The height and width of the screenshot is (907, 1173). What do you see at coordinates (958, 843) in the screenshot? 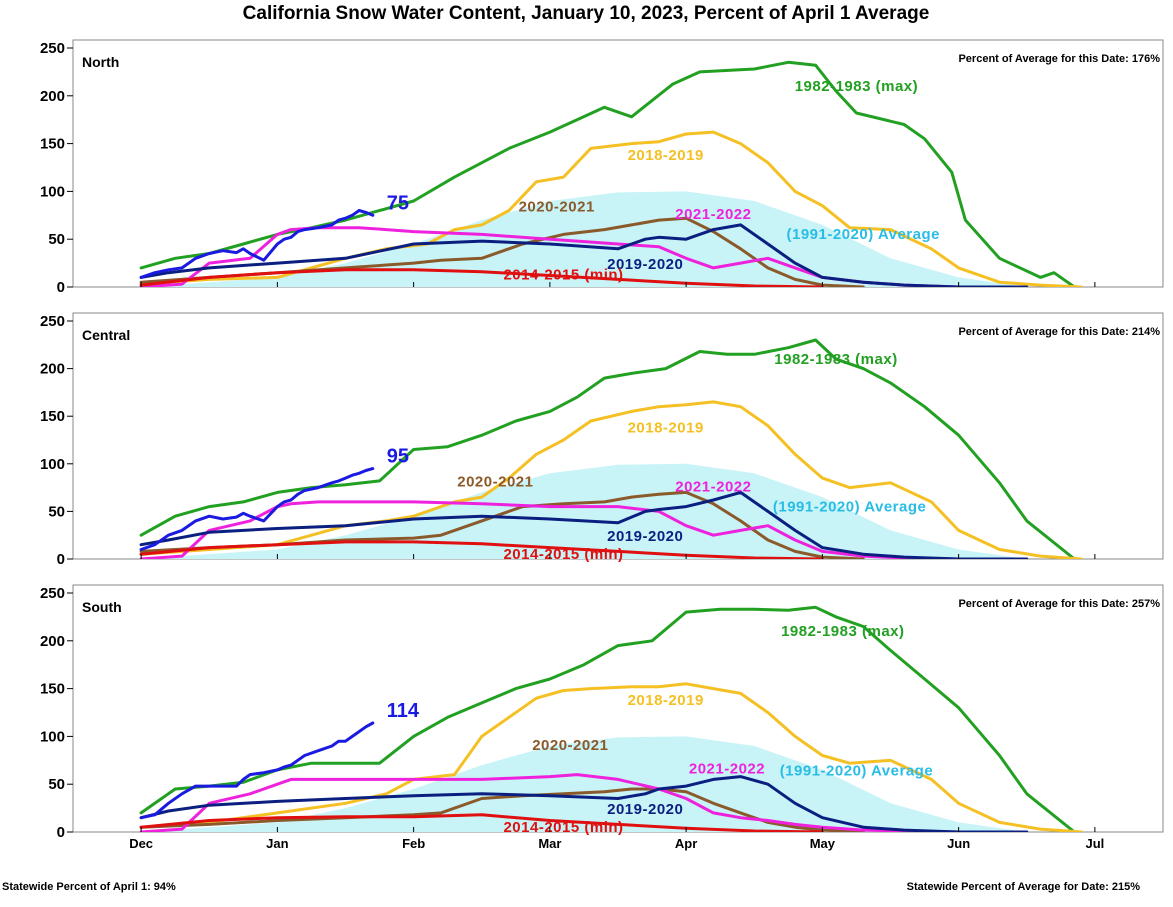
I see `x-tick-label-jun: Jun` at bounding box center [958, 843].